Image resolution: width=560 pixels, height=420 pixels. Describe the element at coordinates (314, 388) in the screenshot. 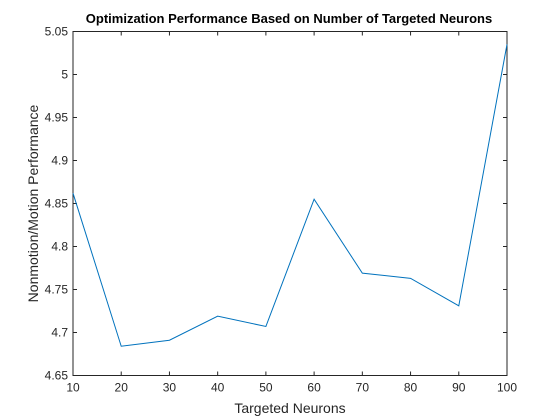

I see `x-tick-label: 60` at that location.